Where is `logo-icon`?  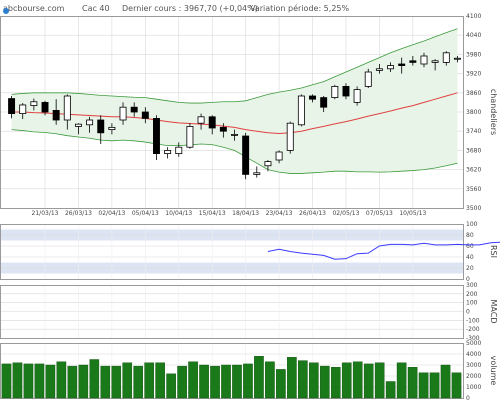
logo-icon is located at coordinates (6, 11).